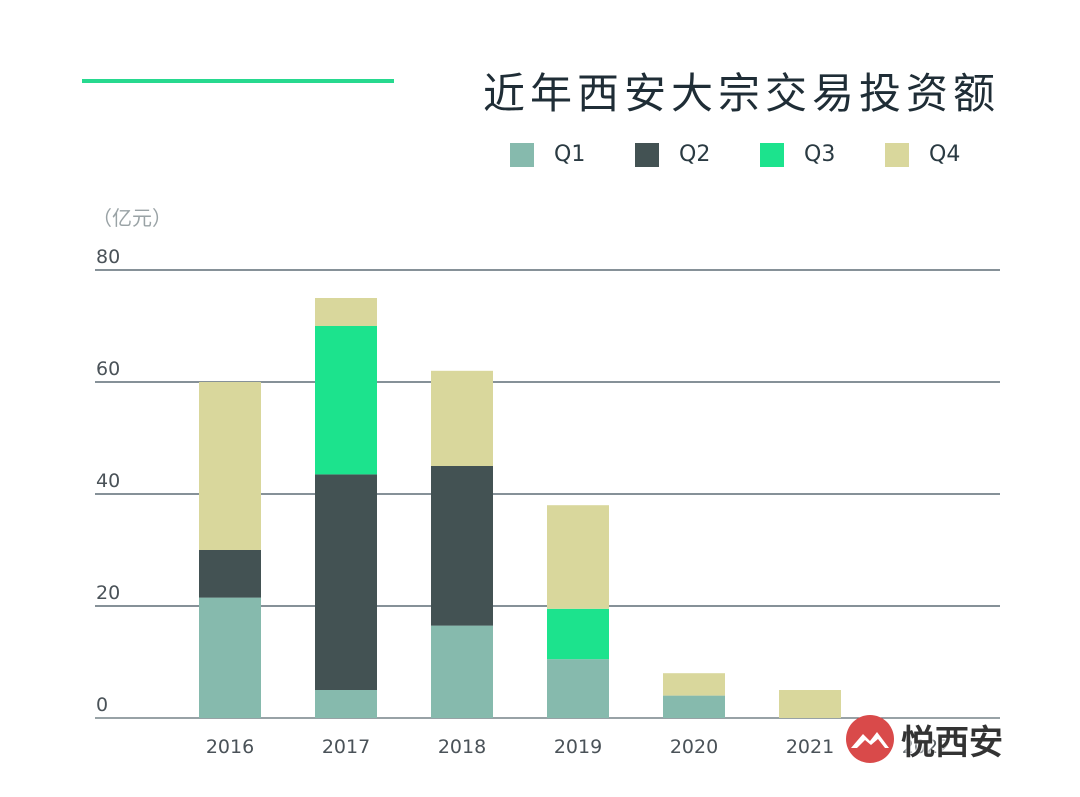 Image resolution: width=1080 pixels, height=797 pixels. Describe the element at coordinates (108, 593) in the screenshot. I see `y-tick-label-20: 20` at that location.